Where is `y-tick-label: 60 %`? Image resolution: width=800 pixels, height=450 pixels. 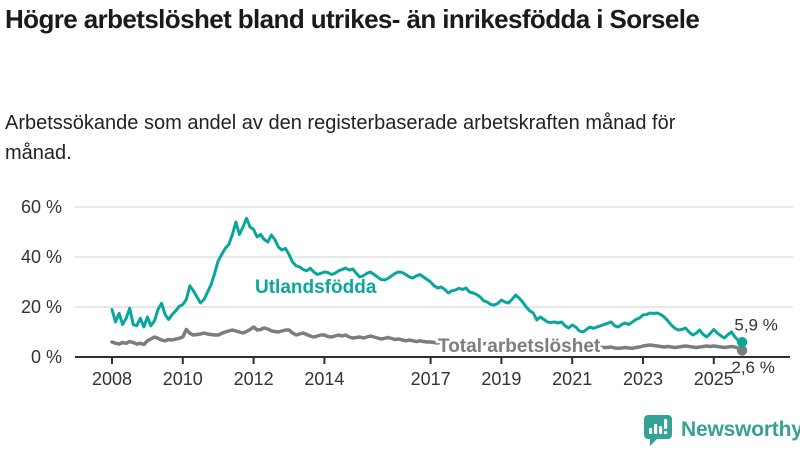
y-tick-label: 60 % is located at coordinates (41, 207).